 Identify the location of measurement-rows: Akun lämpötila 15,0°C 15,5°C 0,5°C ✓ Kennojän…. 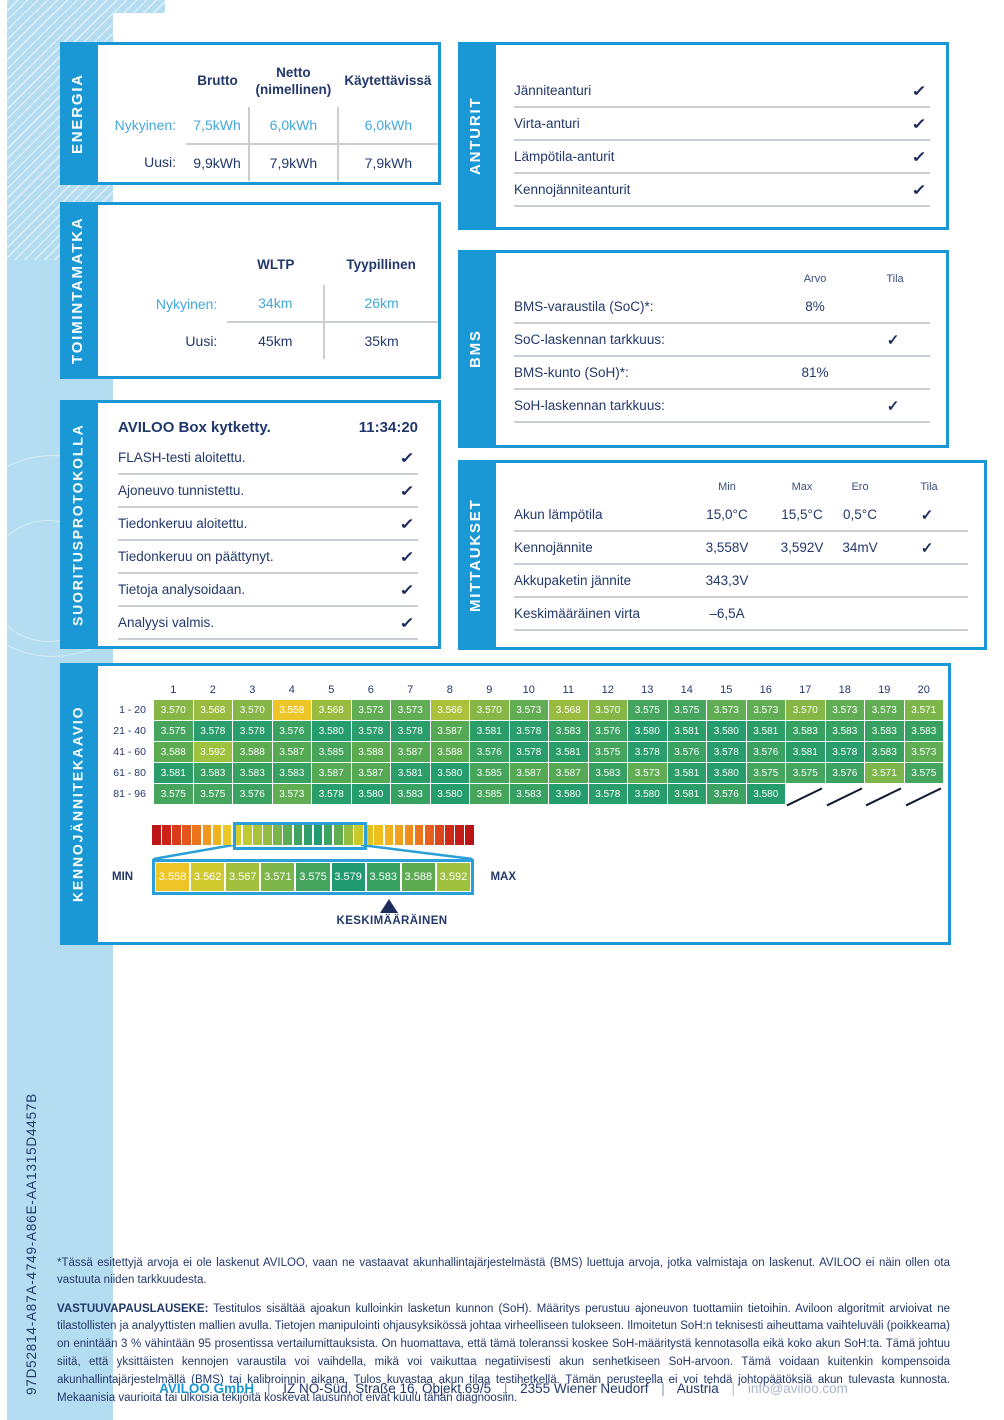
(741, 565).